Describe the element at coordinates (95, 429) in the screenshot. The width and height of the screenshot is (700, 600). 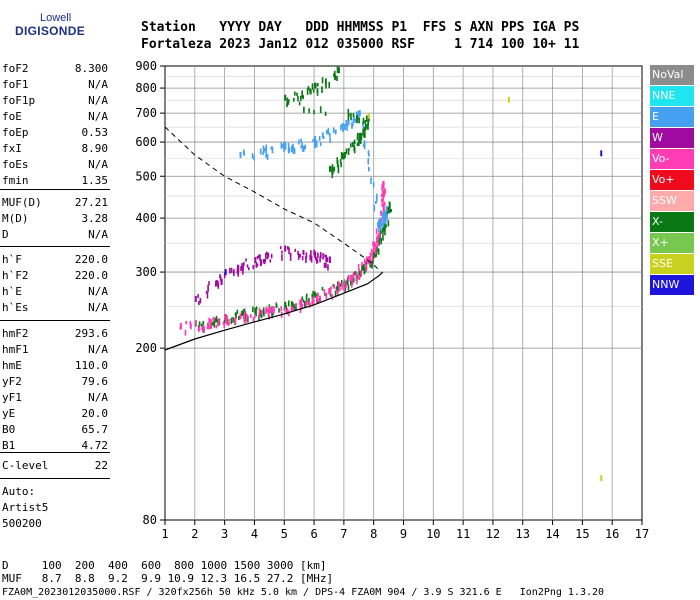
I see `param-value: 65.7` at that location.